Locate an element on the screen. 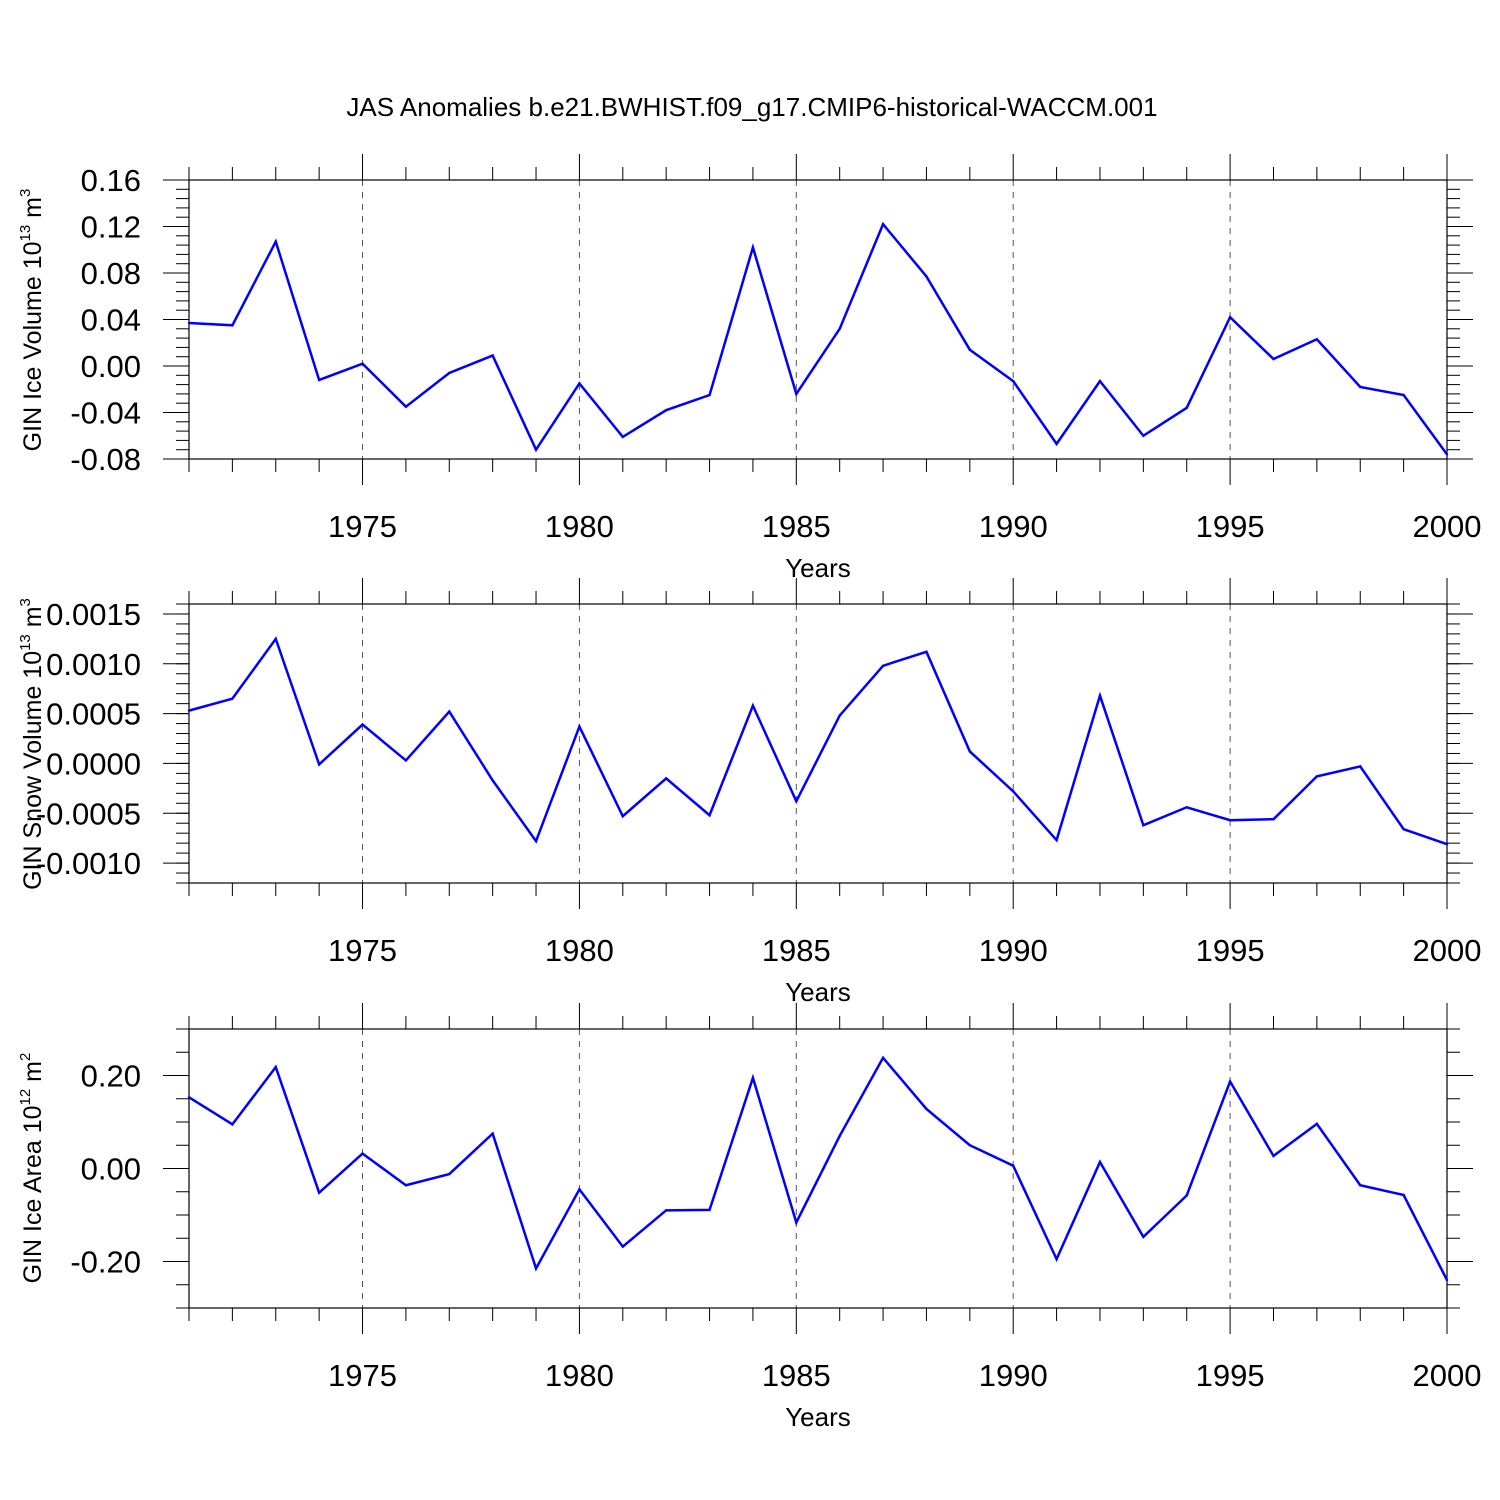 This screenshot has width=1500, height=1500. y-tick-label: 0.0005 is located at coordinates (93, 714).